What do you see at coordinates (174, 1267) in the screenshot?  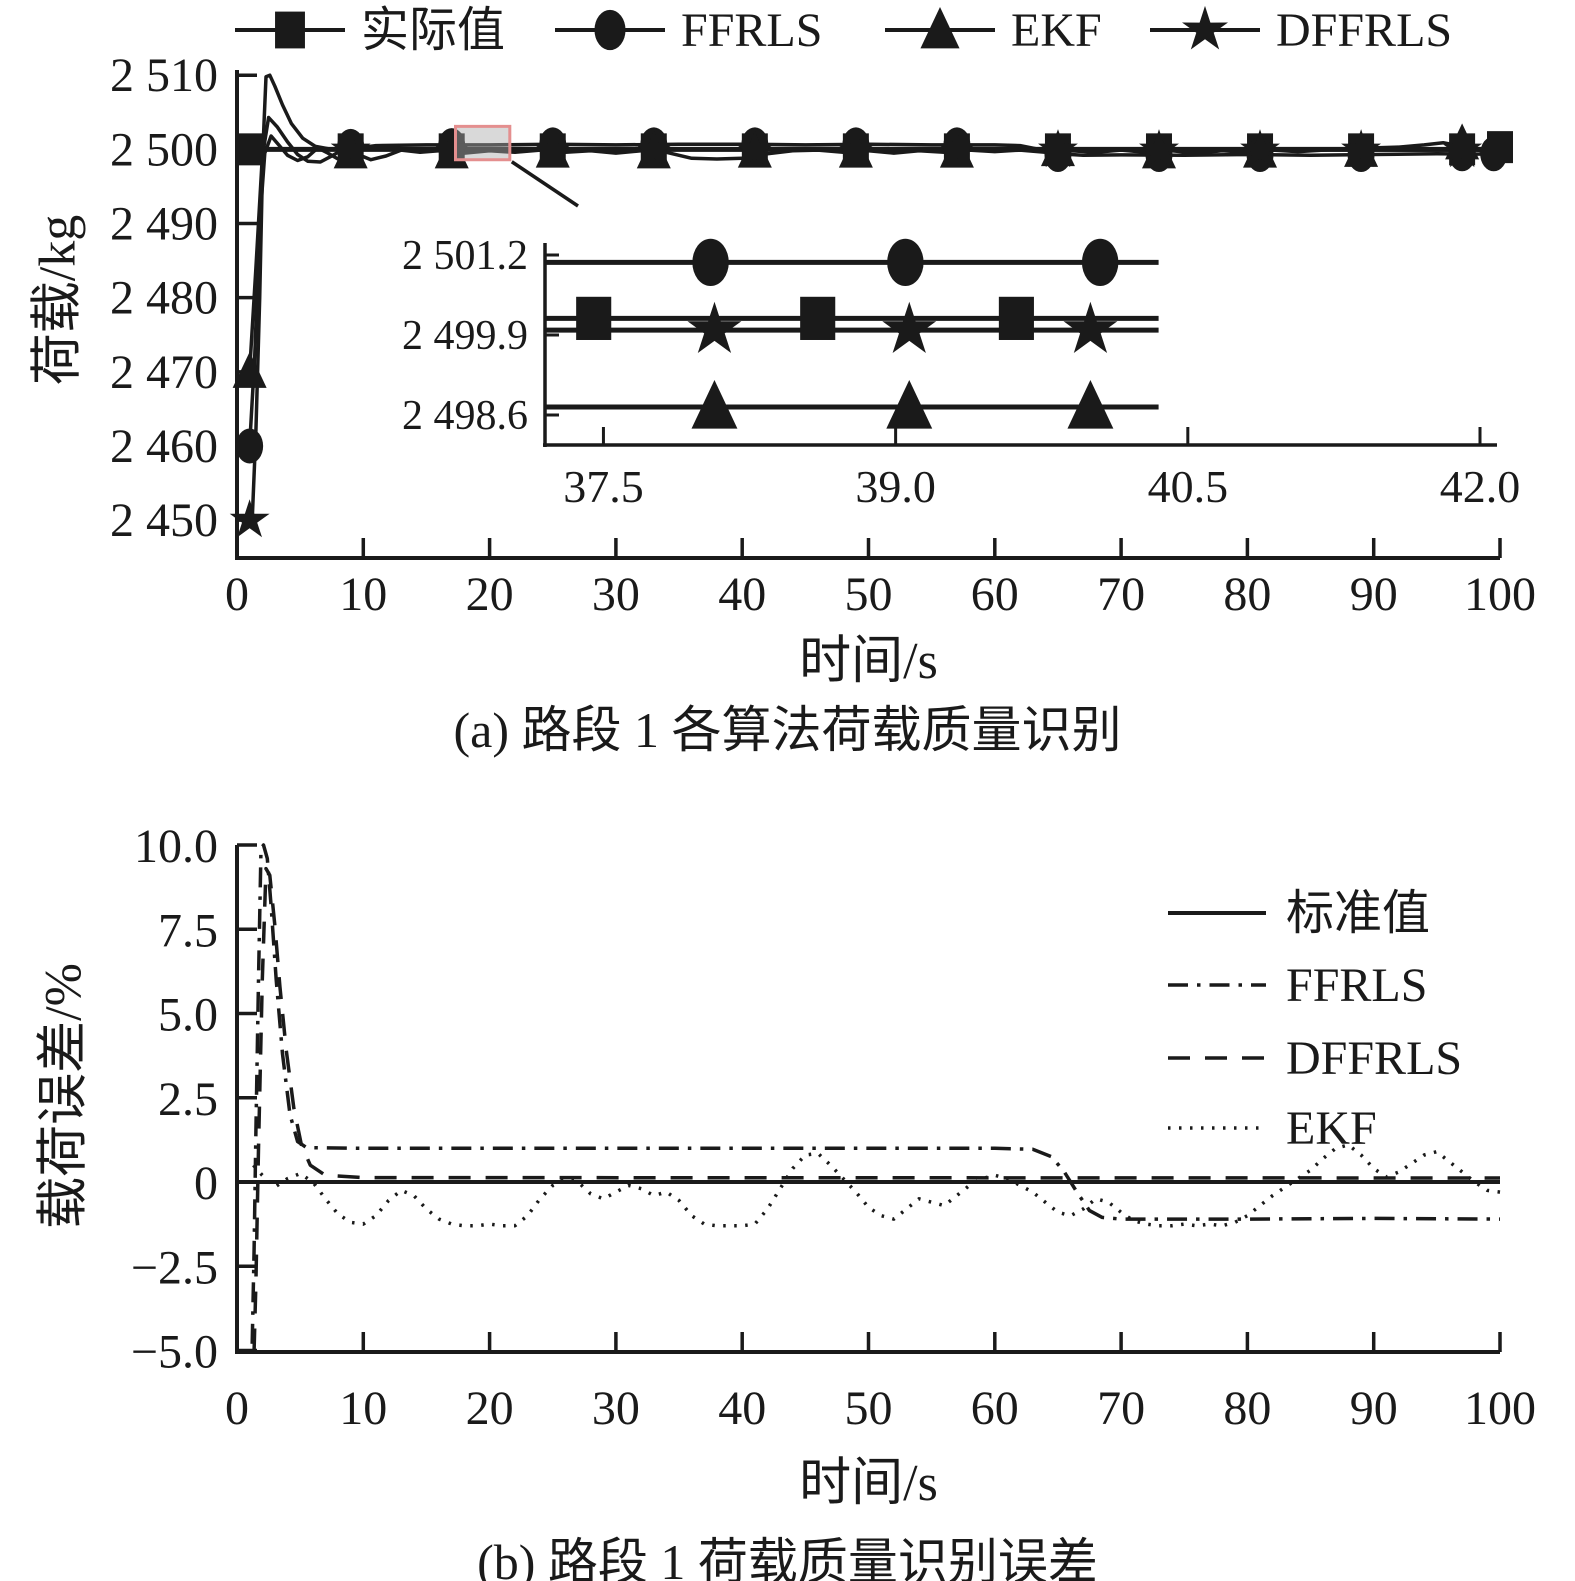 I see `b-y-tick-label: −2.5` at bounding box center [174, 1267].